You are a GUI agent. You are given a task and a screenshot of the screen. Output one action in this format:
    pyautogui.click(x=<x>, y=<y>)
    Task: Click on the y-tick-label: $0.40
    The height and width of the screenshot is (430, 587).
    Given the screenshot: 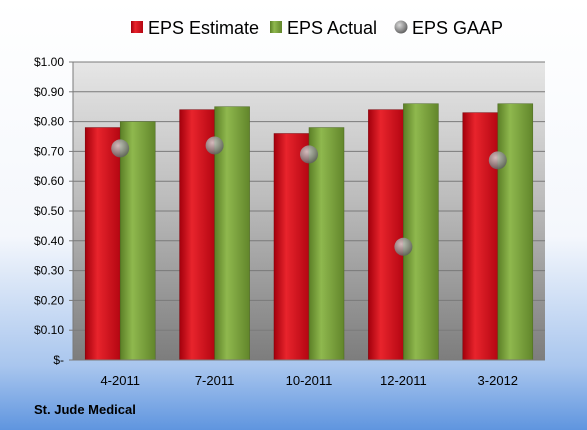 What is the action you would take?
    pyautogui.click(x=49, y=241)
    